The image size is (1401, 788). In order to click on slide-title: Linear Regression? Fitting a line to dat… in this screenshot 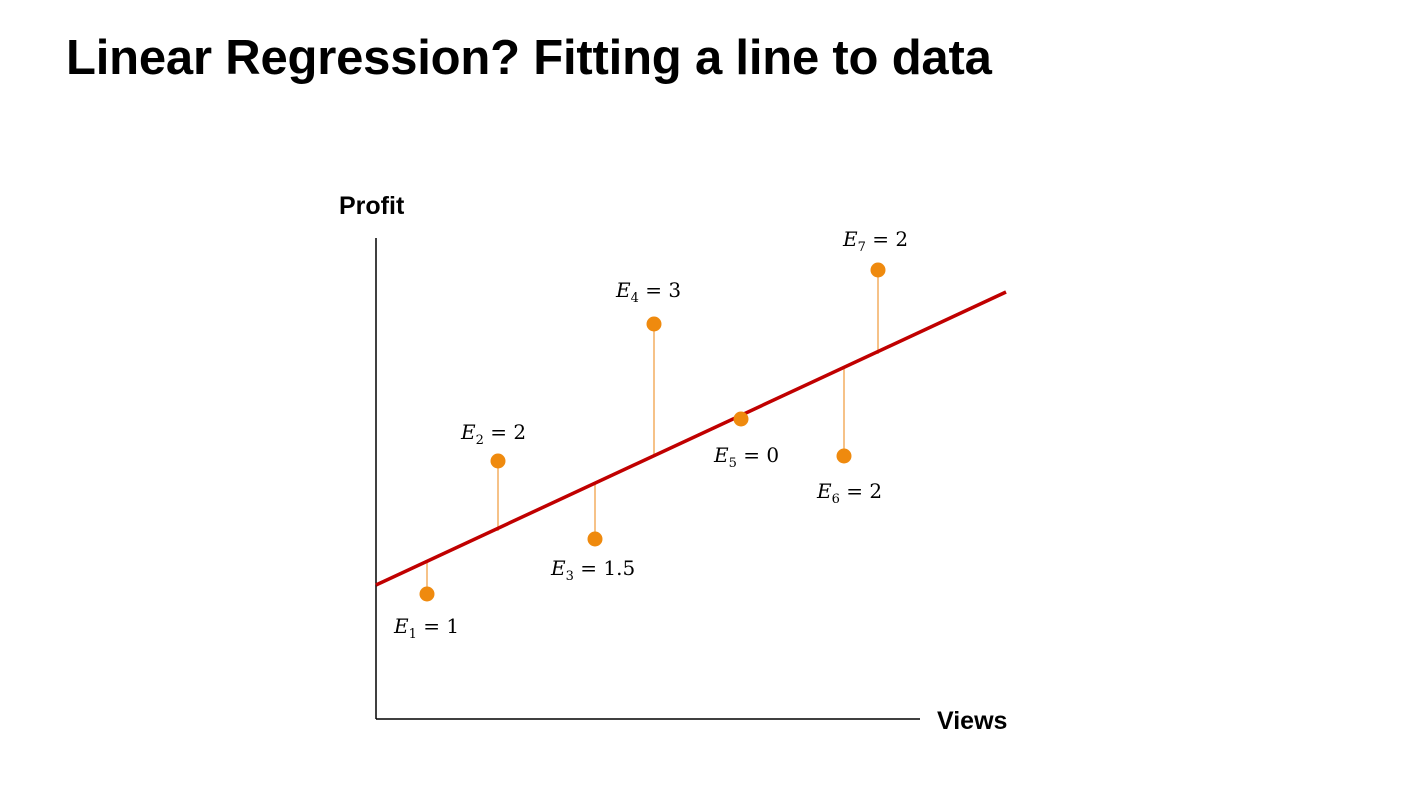, I will do `click(529, 58)`.